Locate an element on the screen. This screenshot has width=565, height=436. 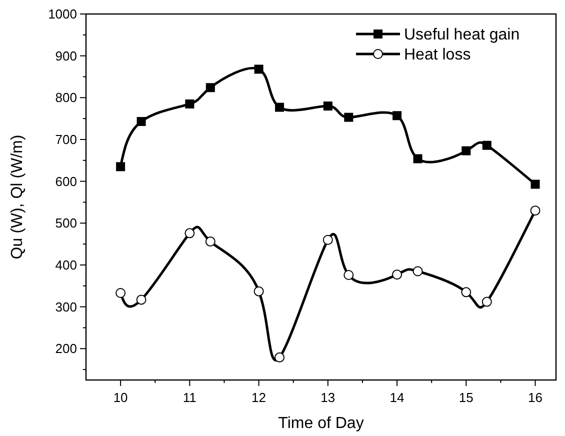
x-tick-label: 13 is located at coordinates (328, 397).